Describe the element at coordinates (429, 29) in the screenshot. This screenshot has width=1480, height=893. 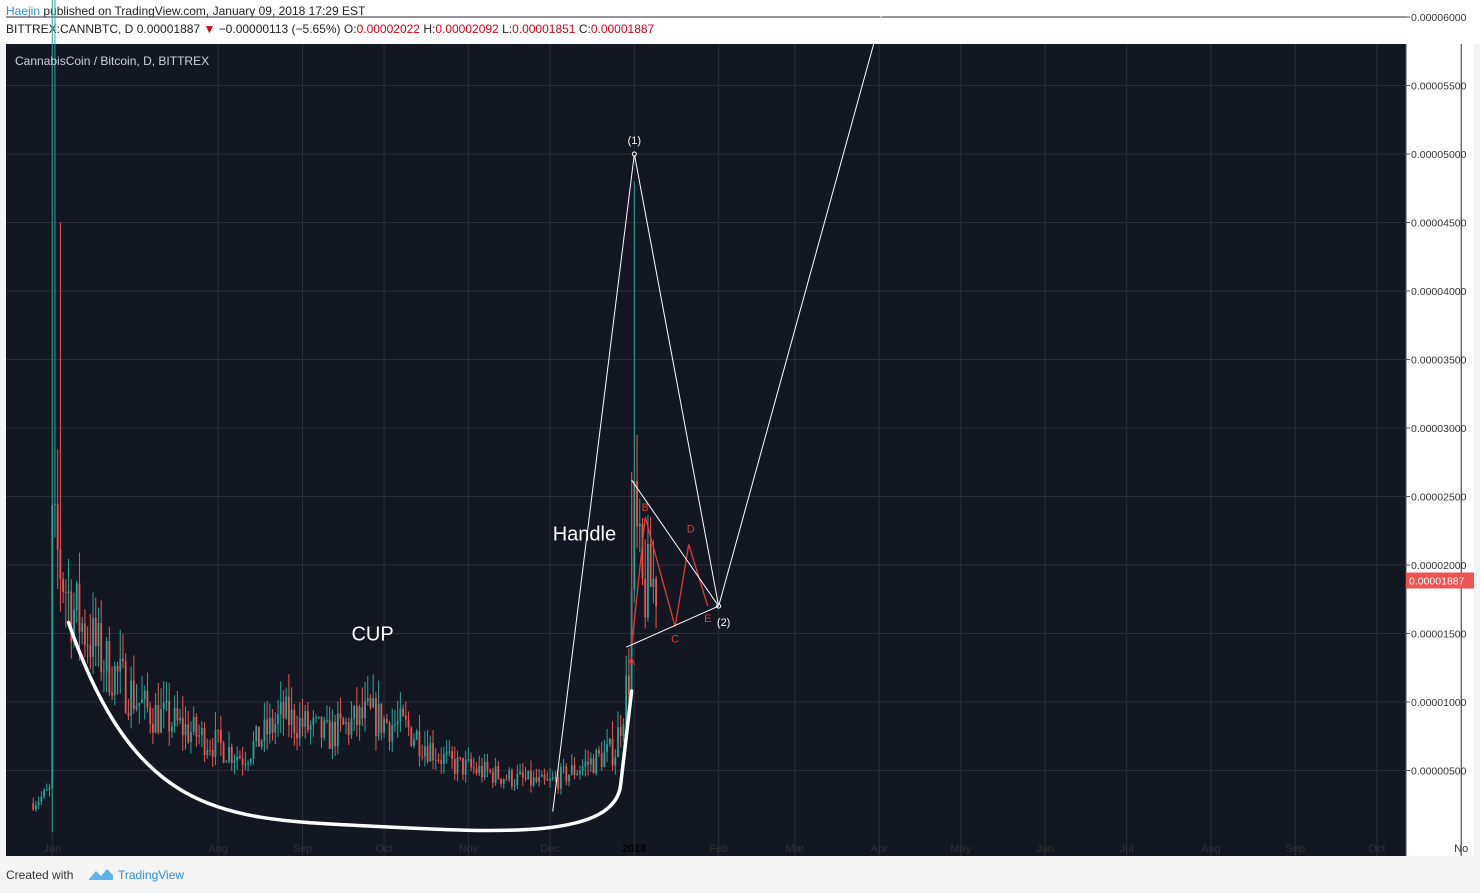
I see `high-label: H:` at that location.